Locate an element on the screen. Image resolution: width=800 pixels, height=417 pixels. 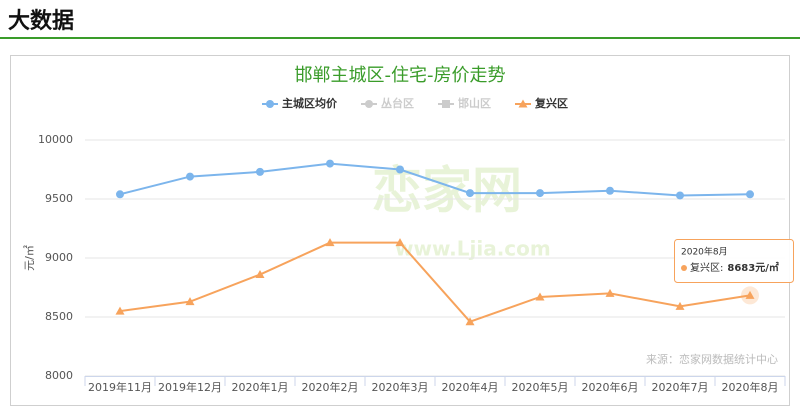
header-title: 大数据 is located at coordinates (41, 21).